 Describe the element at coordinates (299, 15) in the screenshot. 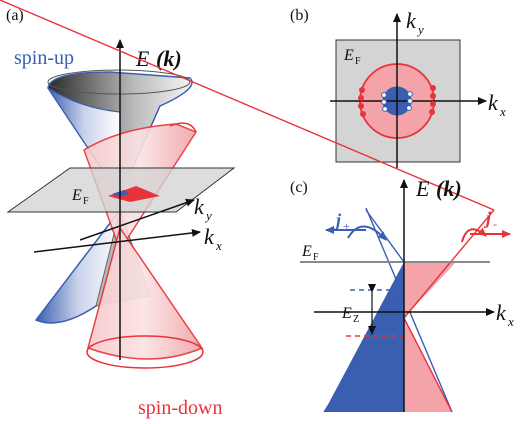

I see `panel-b-tag: (b)` at that location.